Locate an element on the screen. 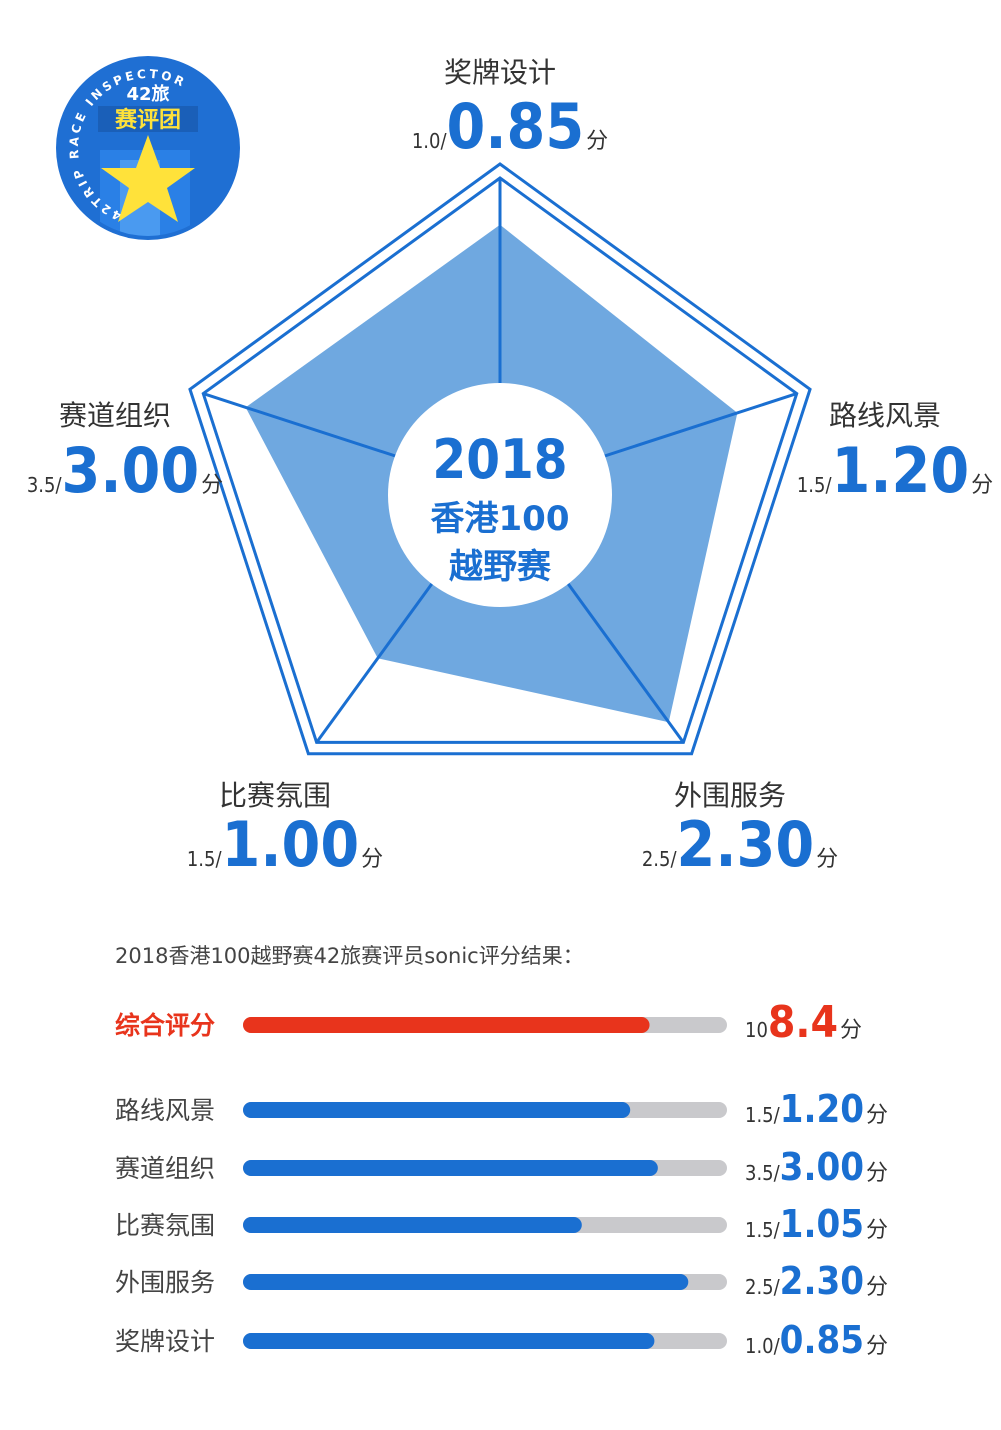 The image size is (1001, 1430). axis-label: 路线风景 is located at coordinates (885, 415).